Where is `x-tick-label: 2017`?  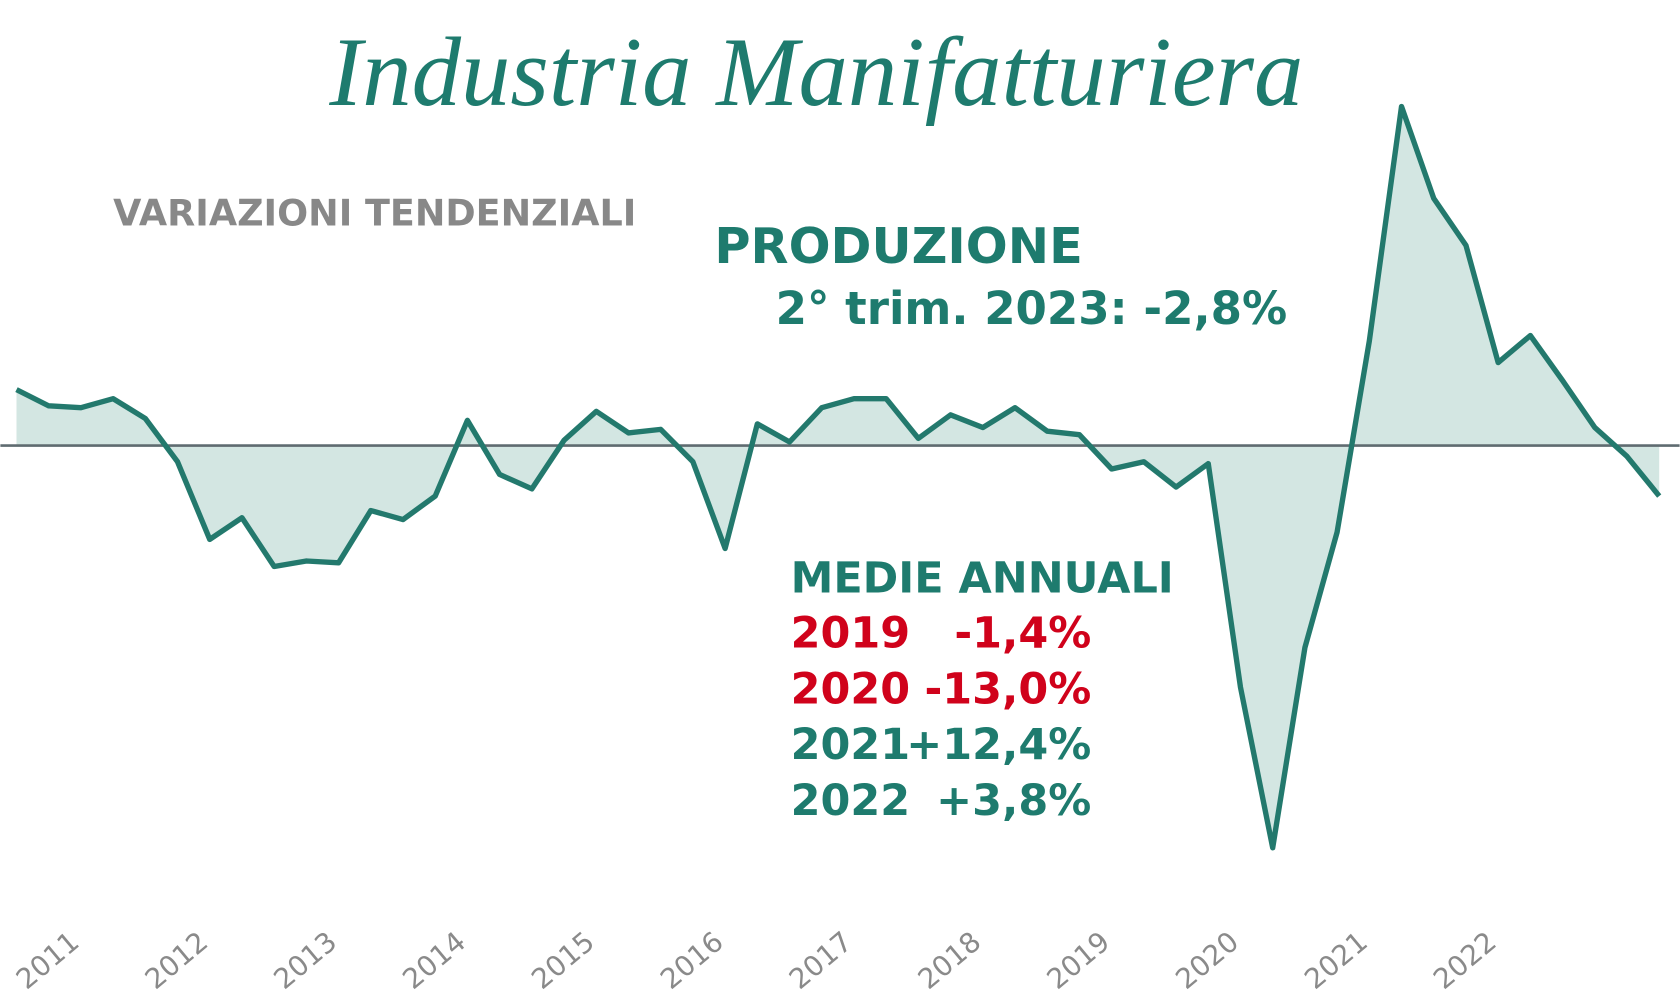
x-tick-label: 2017 is located at coordinates (821, 958).